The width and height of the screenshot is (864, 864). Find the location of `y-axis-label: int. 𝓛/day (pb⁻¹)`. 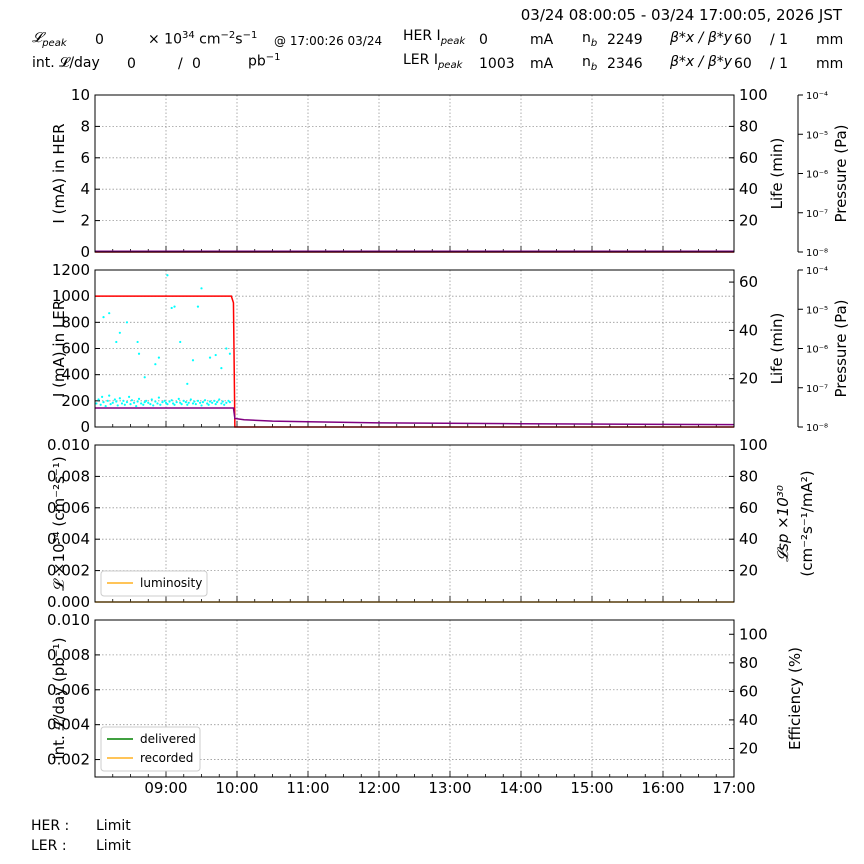

y-axis-label: int. 𝓛/day (pb⁻¹) is located at coordinates (59, 698).